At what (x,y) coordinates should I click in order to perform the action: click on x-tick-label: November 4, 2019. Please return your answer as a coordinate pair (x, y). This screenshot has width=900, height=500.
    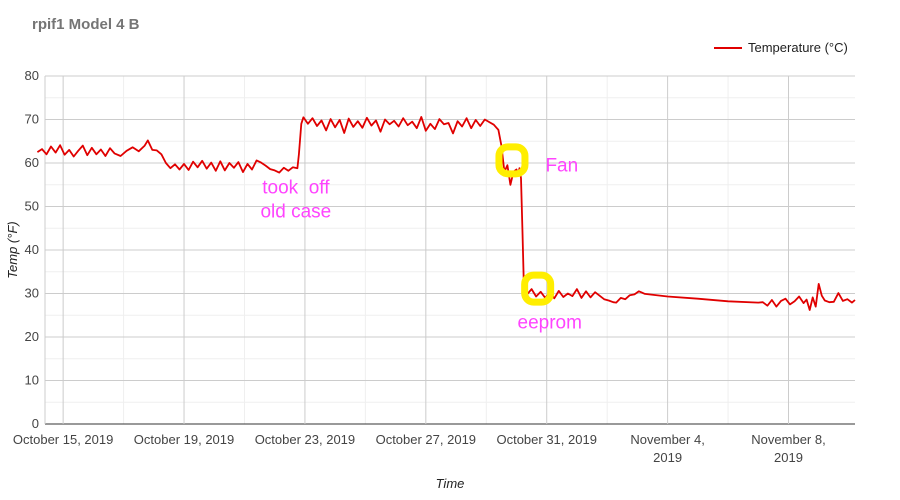
    Looking at the image, I should click on (667, 448).